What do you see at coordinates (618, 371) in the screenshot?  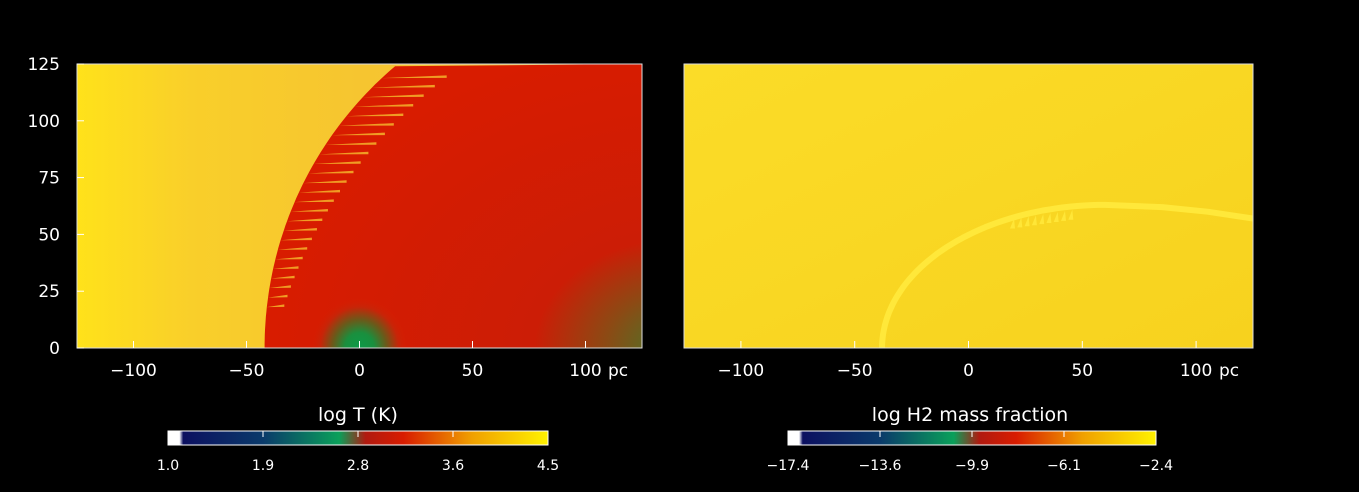 I see `left-x-unit: pc` at bounding box center [618, 371].